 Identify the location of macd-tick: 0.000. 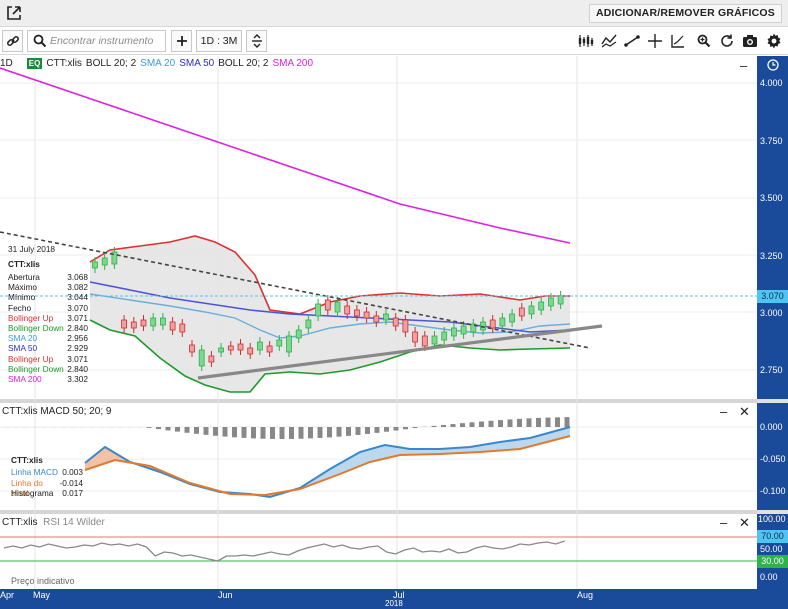
(771, 427).